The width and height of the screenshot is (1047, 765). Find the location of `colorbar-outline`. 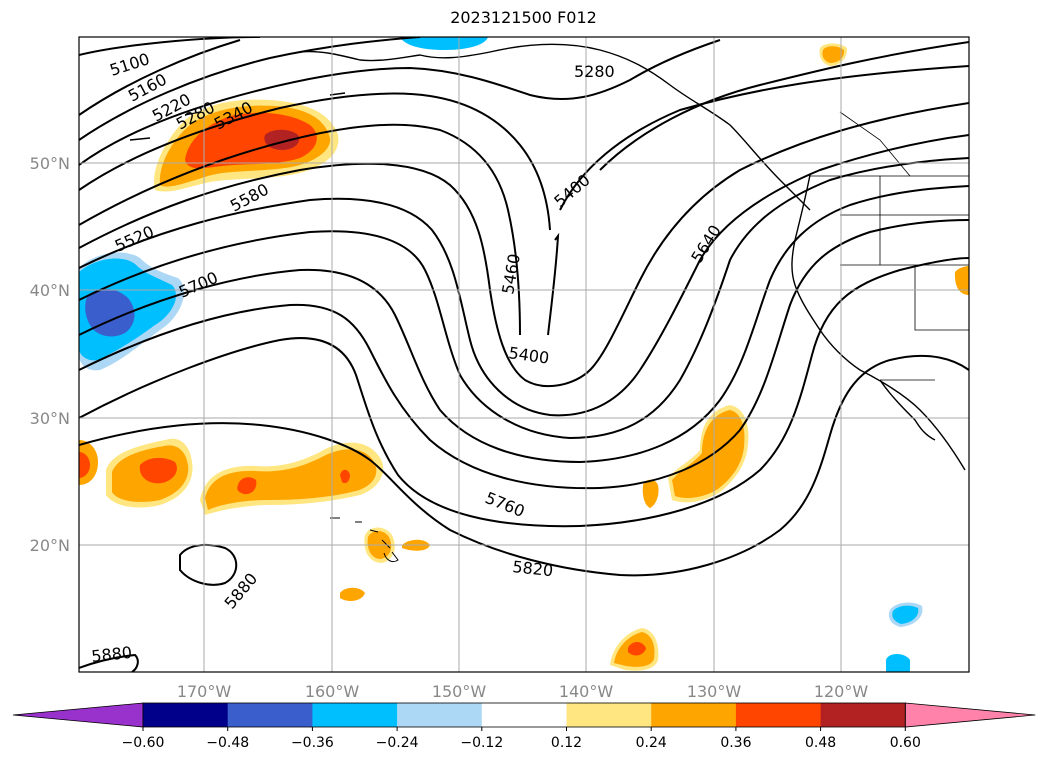

colorbar-outline is located at coordinates (524, 715).